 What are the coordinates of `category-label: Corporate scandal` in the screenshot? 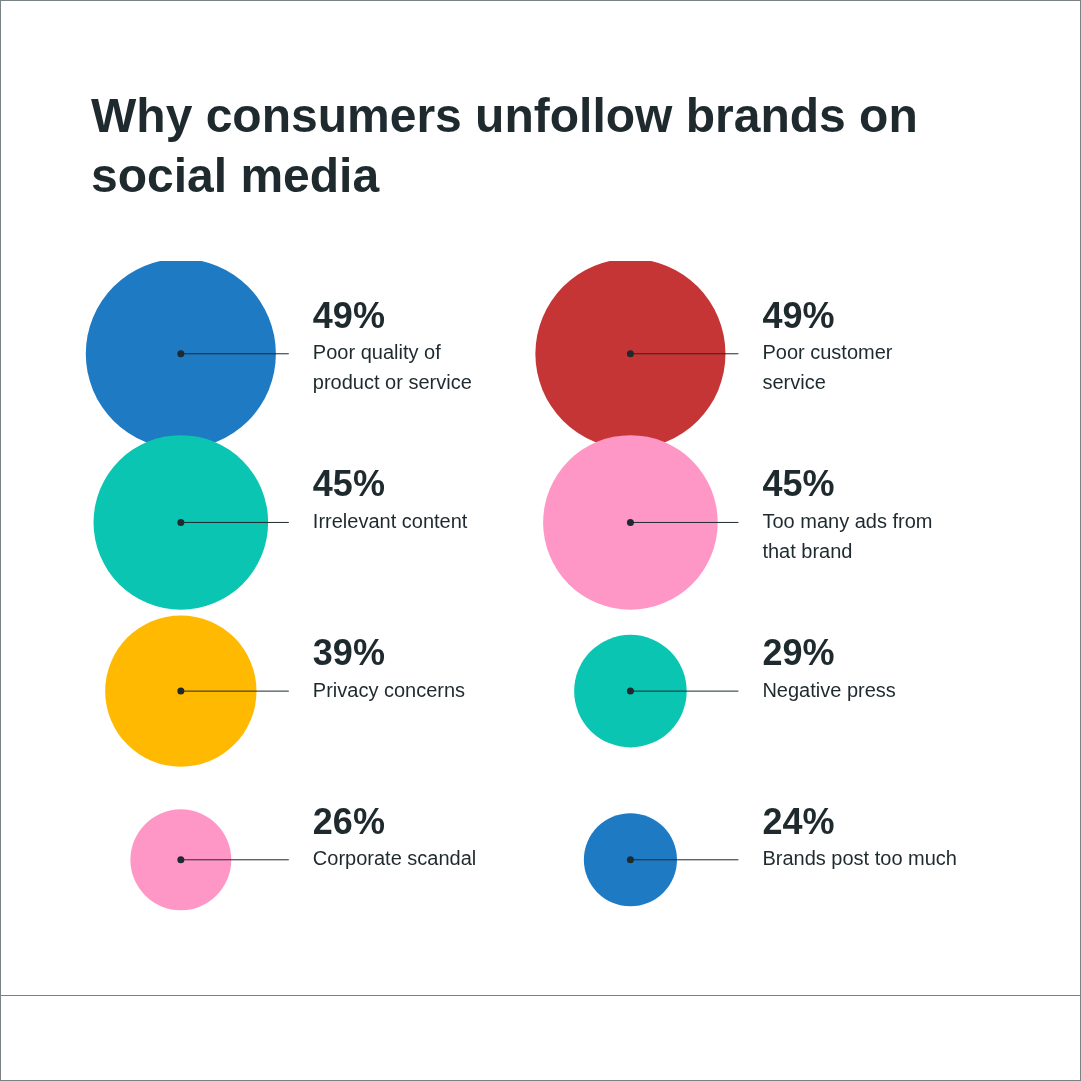 It's located at (394, 858).